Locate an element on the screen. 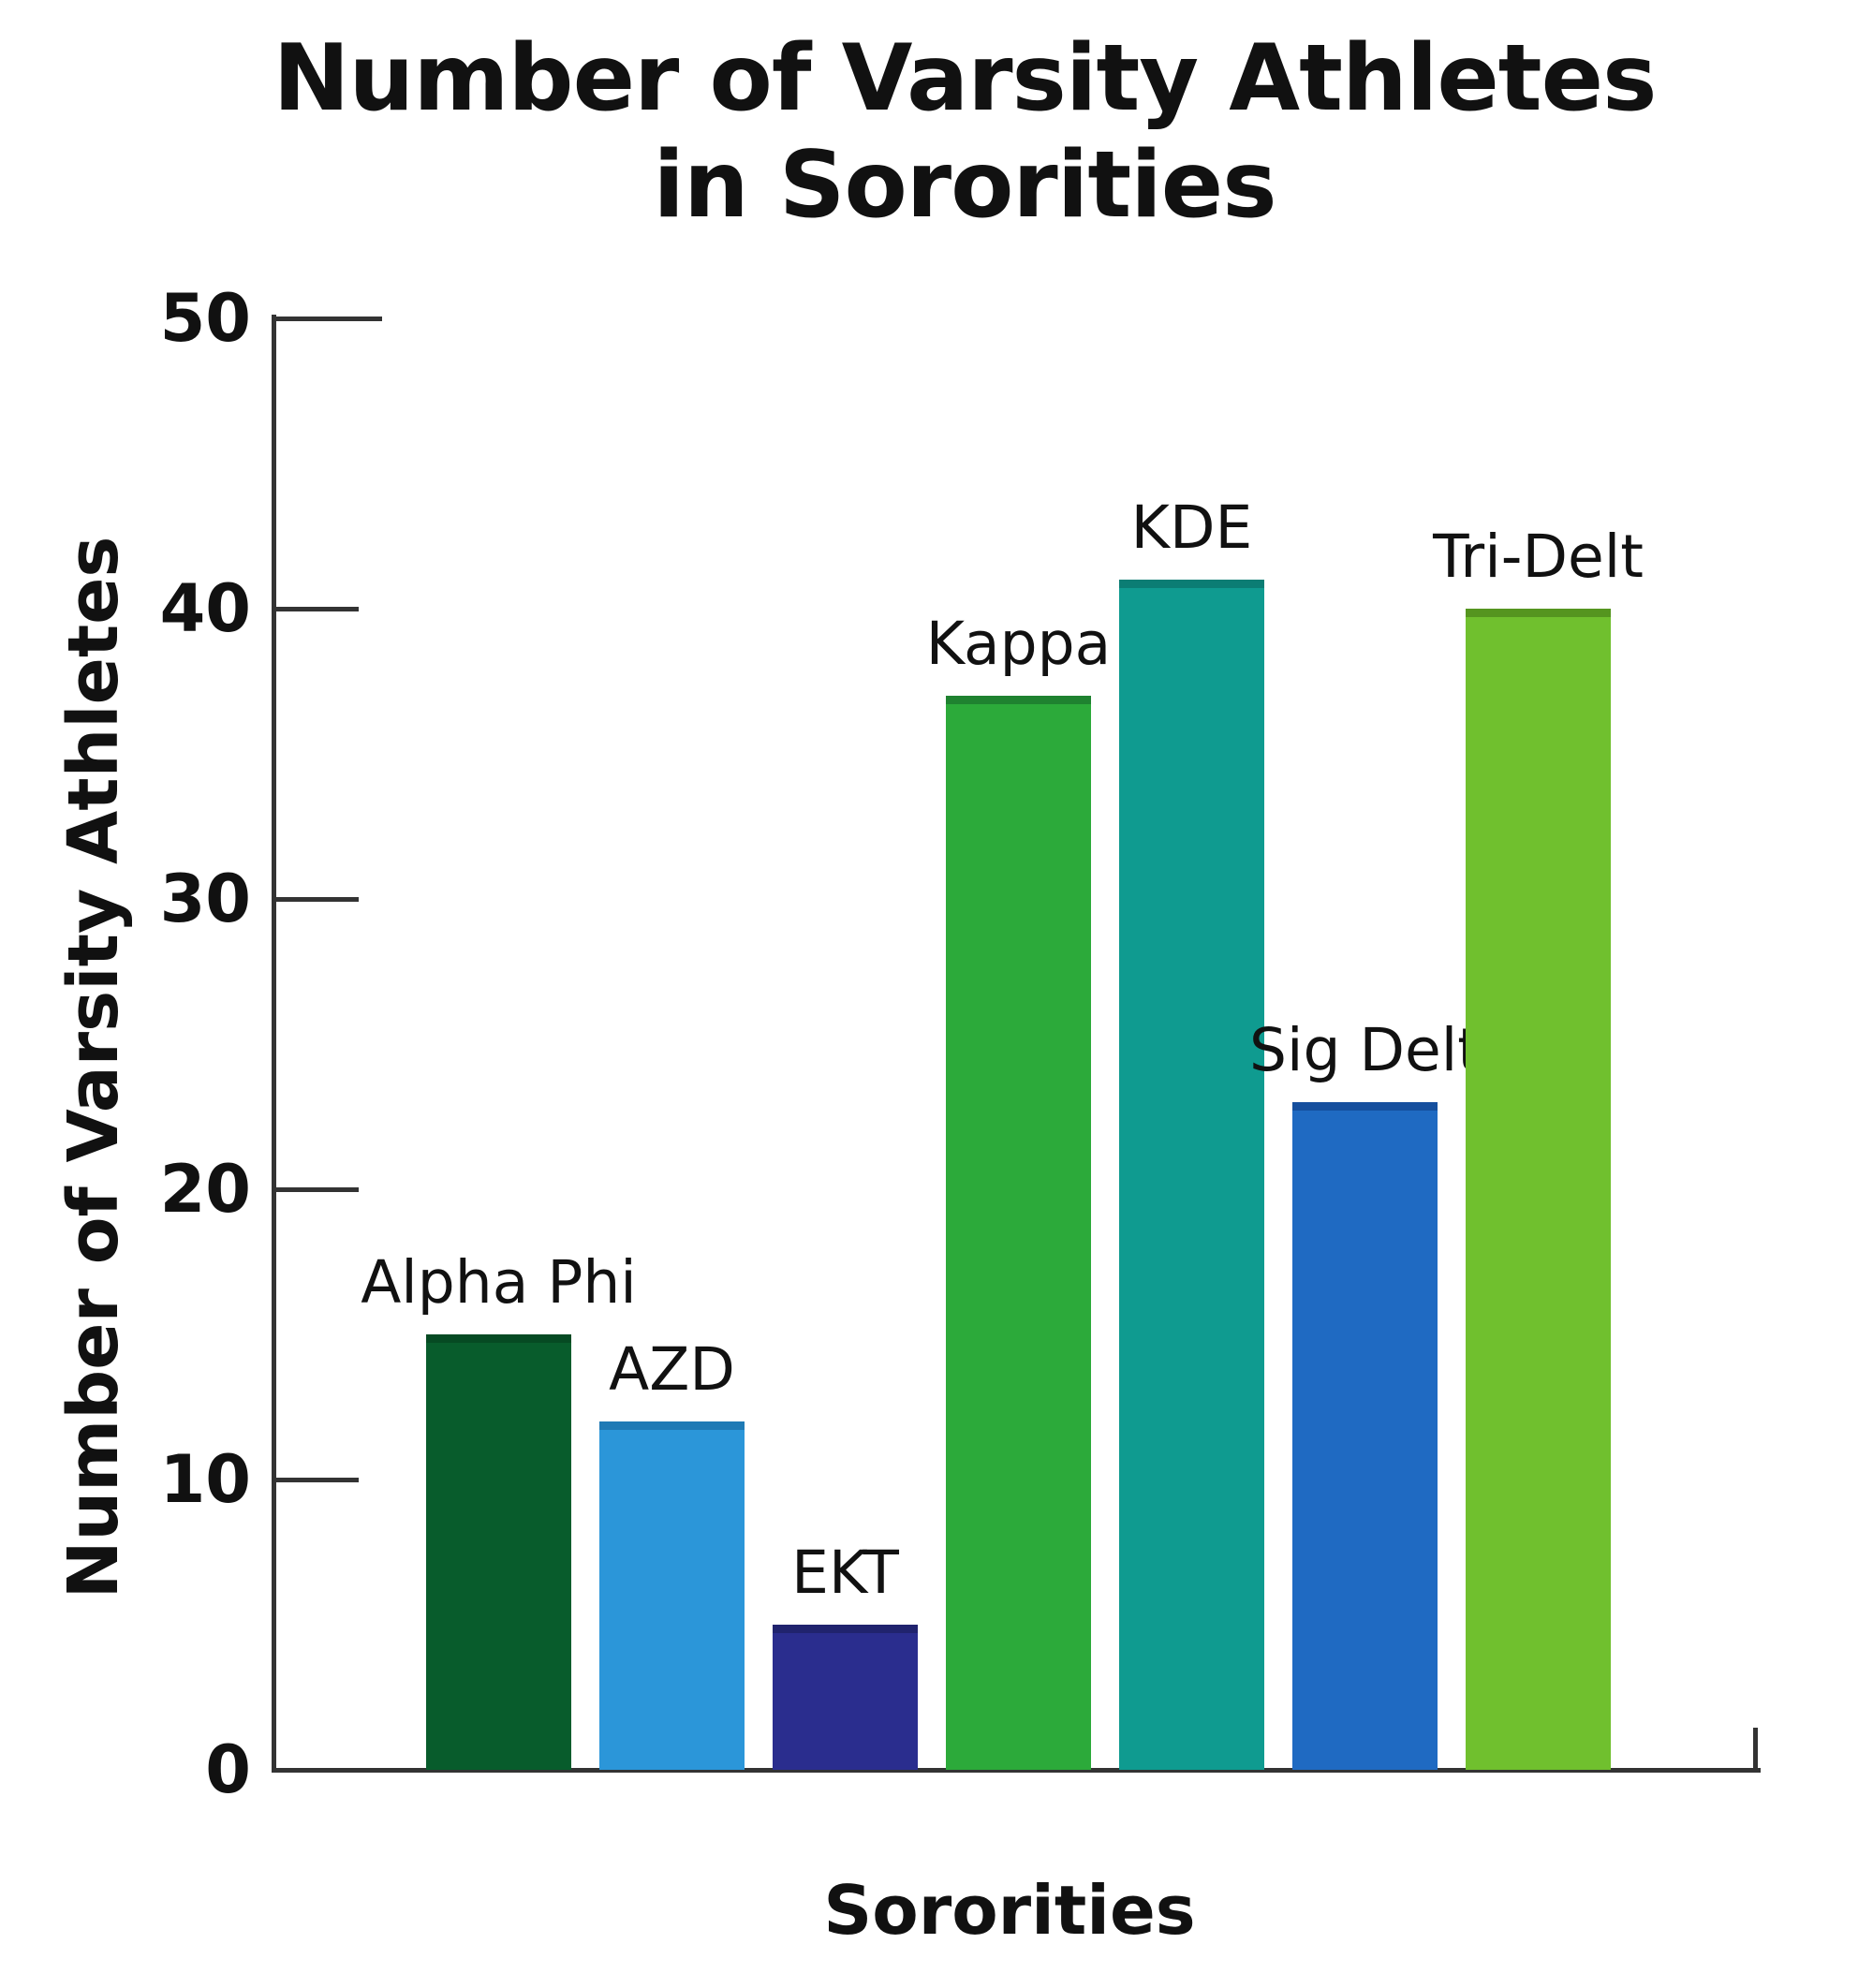  bar-cap-sig-delt is located at coordinates (1365, 1106).